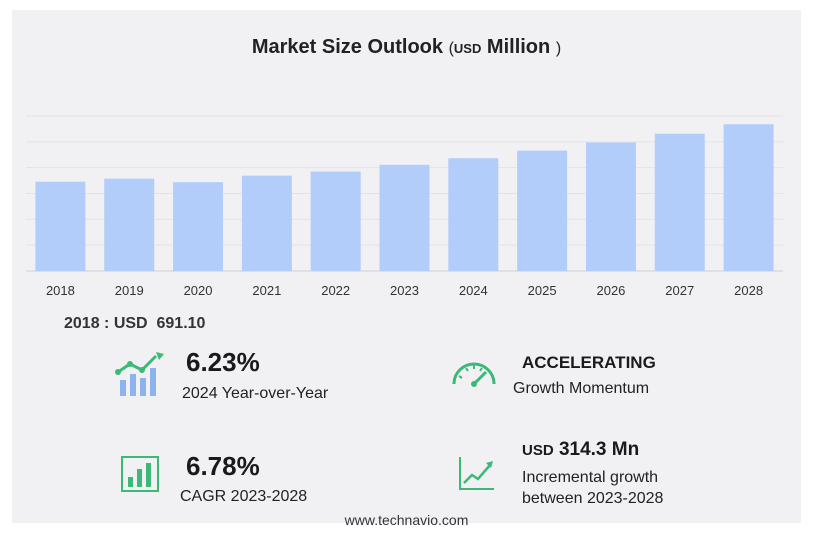 This screenshot has width=813, height=533. I want to click on yoy-value: 6.23%, so click(223, 362).